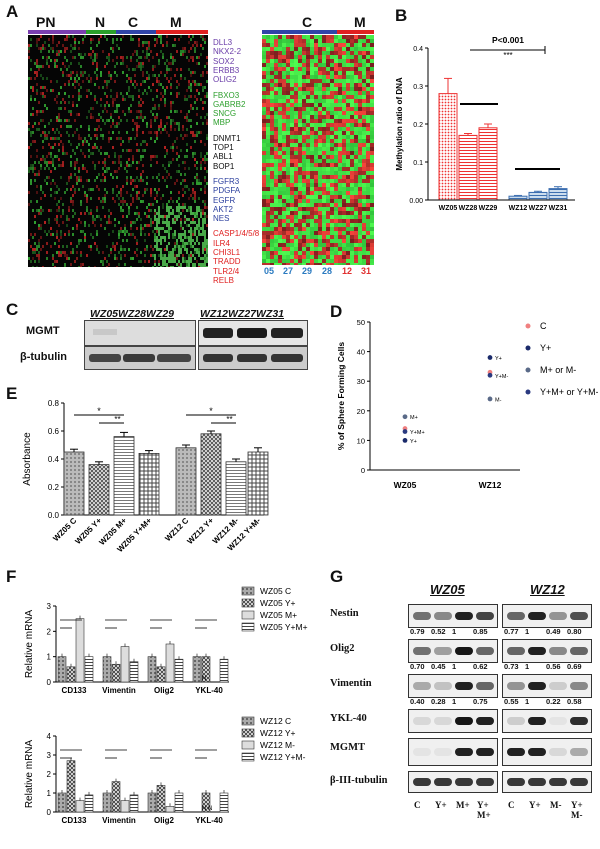  Describe the element at coordinates (468, 208) in the screenshot. I see `x-tick-label: WZ28` at that location.